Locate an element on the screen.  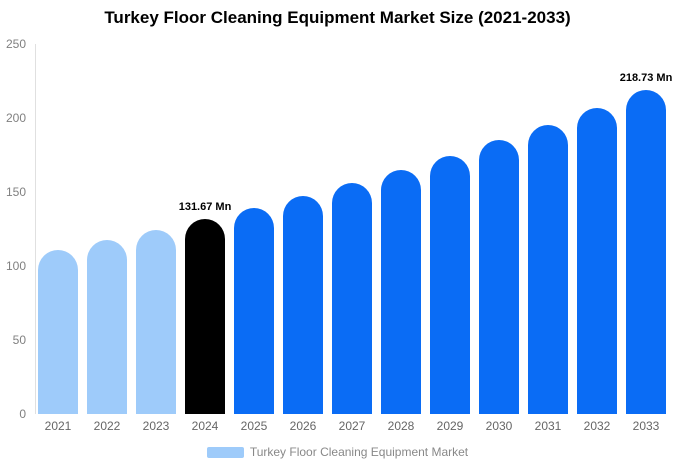
legend-label: Turkey Floor Cleaning Equipment Market is located at coordinates (359, 452).